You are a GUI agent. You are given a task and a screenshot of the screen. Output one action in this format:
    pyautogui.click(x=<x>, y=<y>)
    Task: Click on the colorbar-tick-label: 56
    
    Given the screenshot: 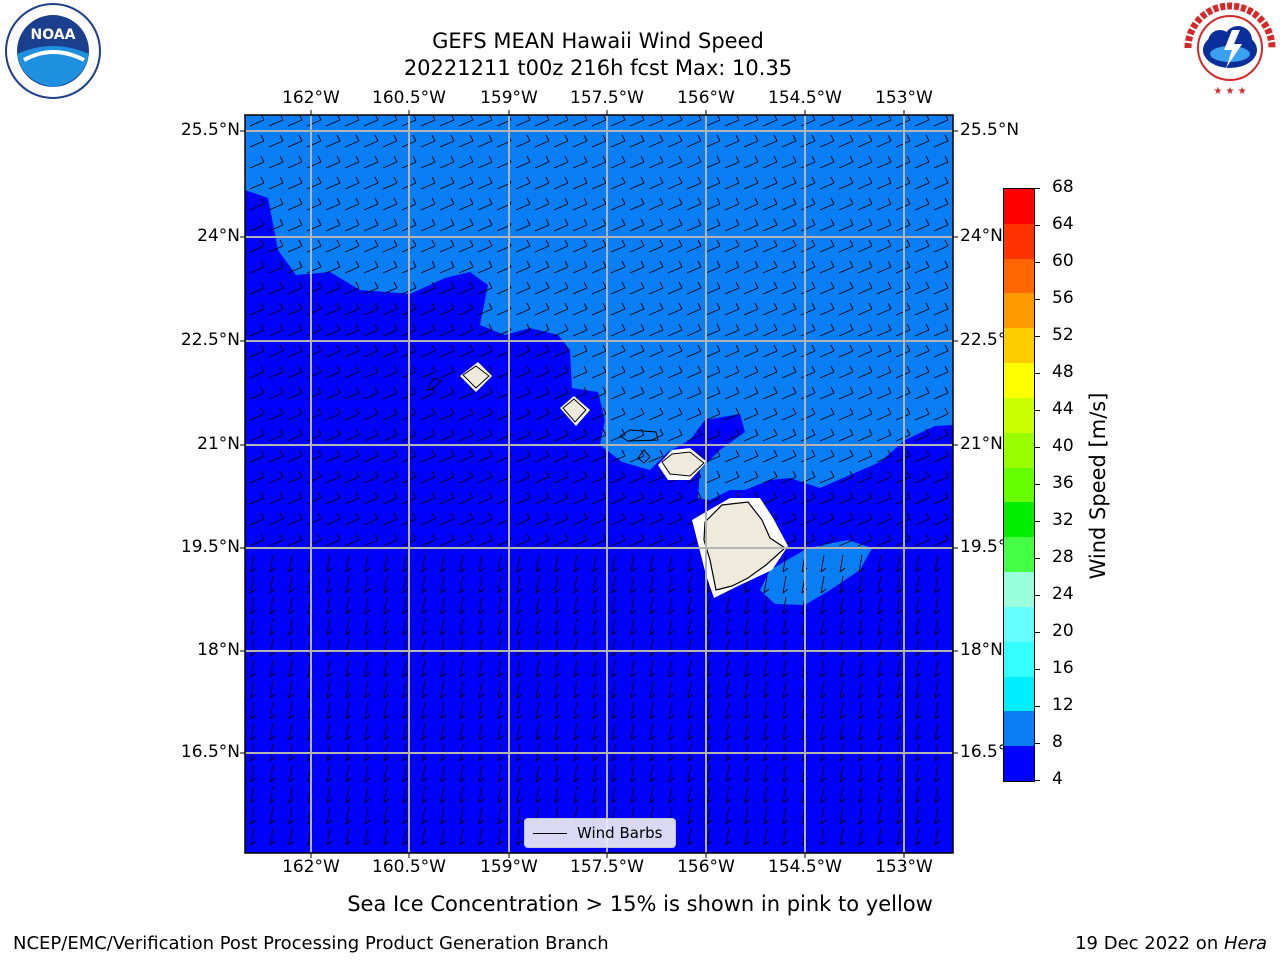 What is the action you would take?
    pyautogui.click(x=1063, y=298)
    